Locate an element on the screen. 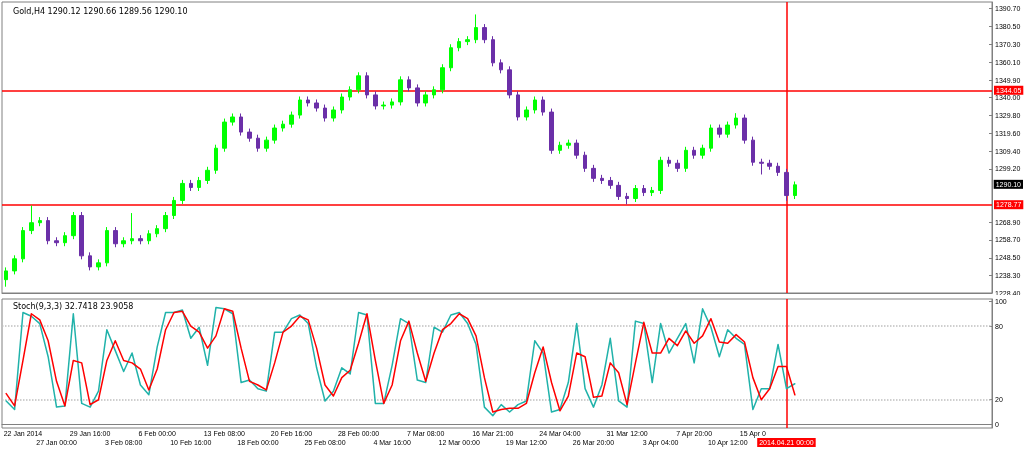 The image size is (1024, 452). text: Gold,H4 1290.12 1290.66 1289.56 1290.10 is located at coordinates (100, 11).